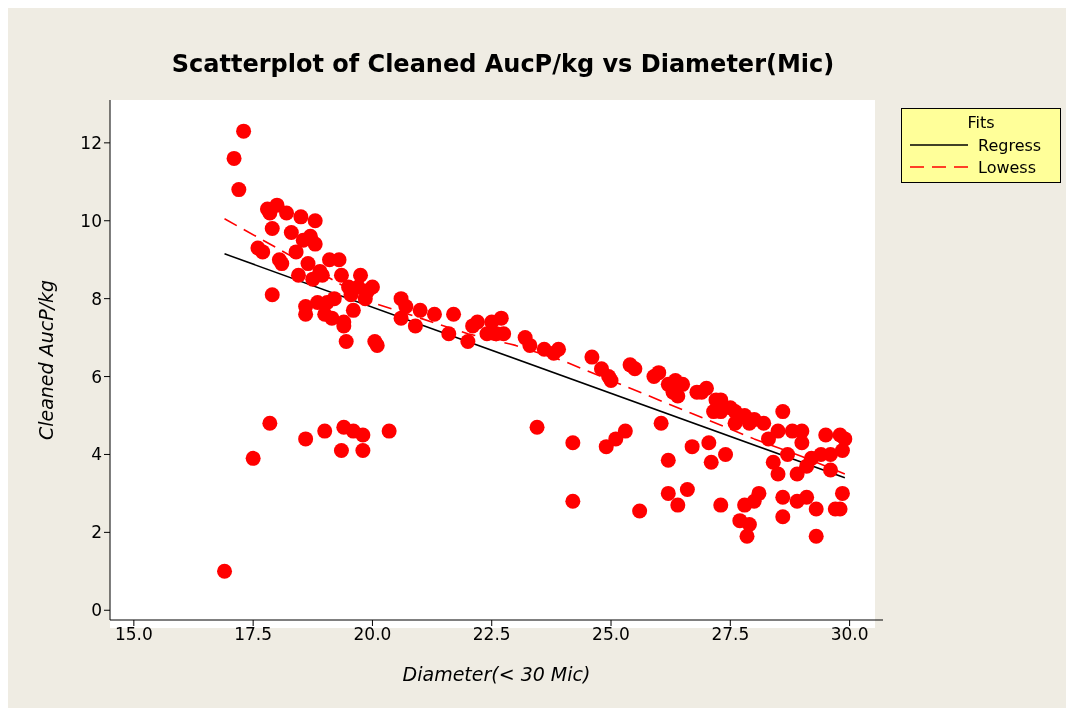  What do you see at coordinates (45, 360) in the screenshot?
I see `y-axis-title: Cleaned AucP/kg` at bounding box center [45, 360].